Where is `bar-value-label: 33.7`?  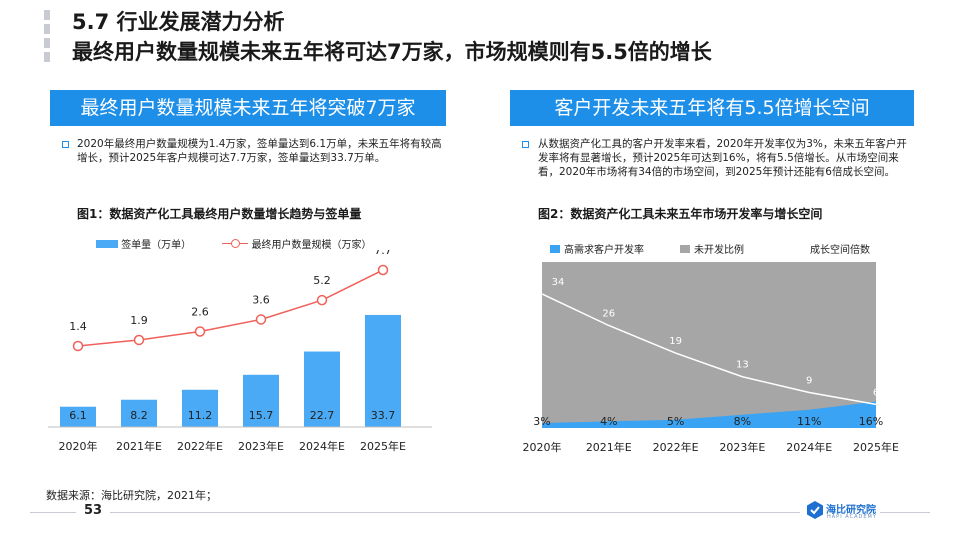 bar-value-label: 33.7 is located at coordinates (383, 415).